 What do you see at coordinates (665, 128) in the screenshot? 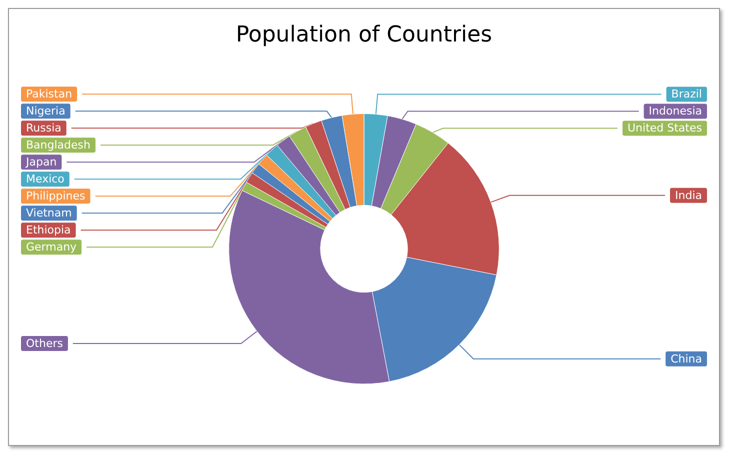
I see `slice-label: United States` at bounding box center [665, 128].